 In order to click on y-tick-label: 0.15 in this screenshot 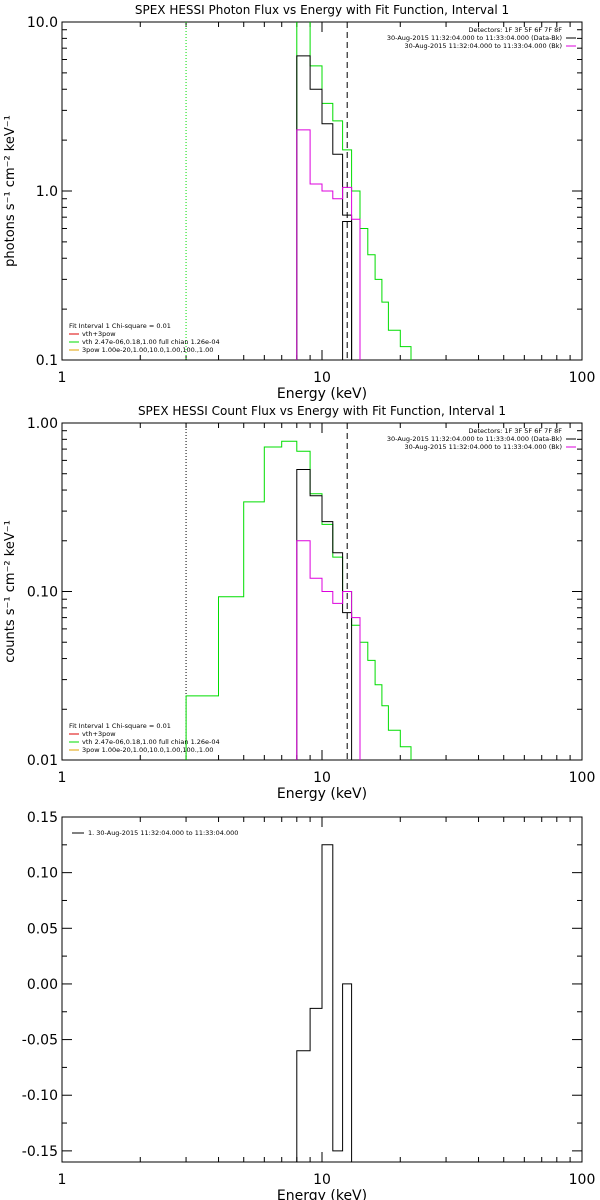, I will do `click(42, 818)`.